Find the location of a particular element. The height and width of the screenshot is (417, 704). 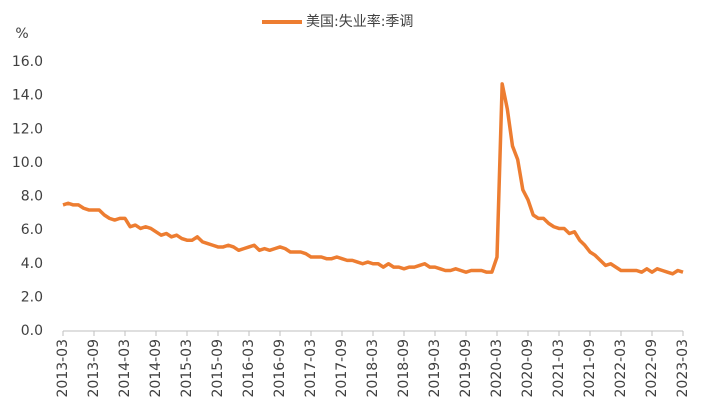

x-tick-label: 2019-09 is located at coordinates (466, 368).